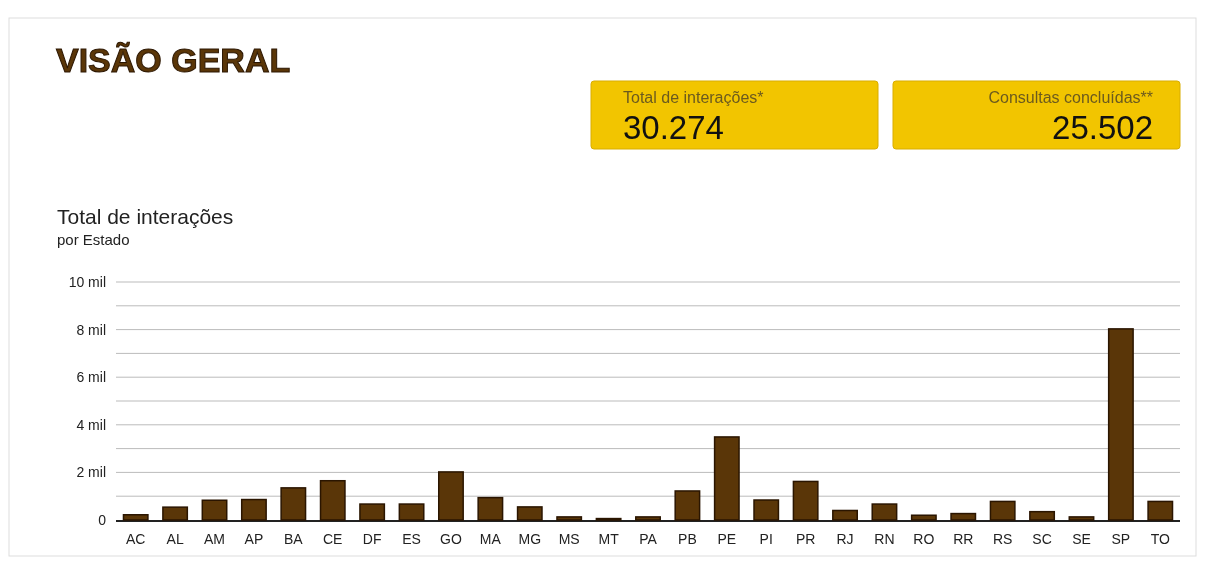 The height and width of the screenshot is (565, 1207). What do you see at coordinates (1160, 539) in the screenshot?
I see `x-tick-label: TO` at bounding box center [1160, 539].